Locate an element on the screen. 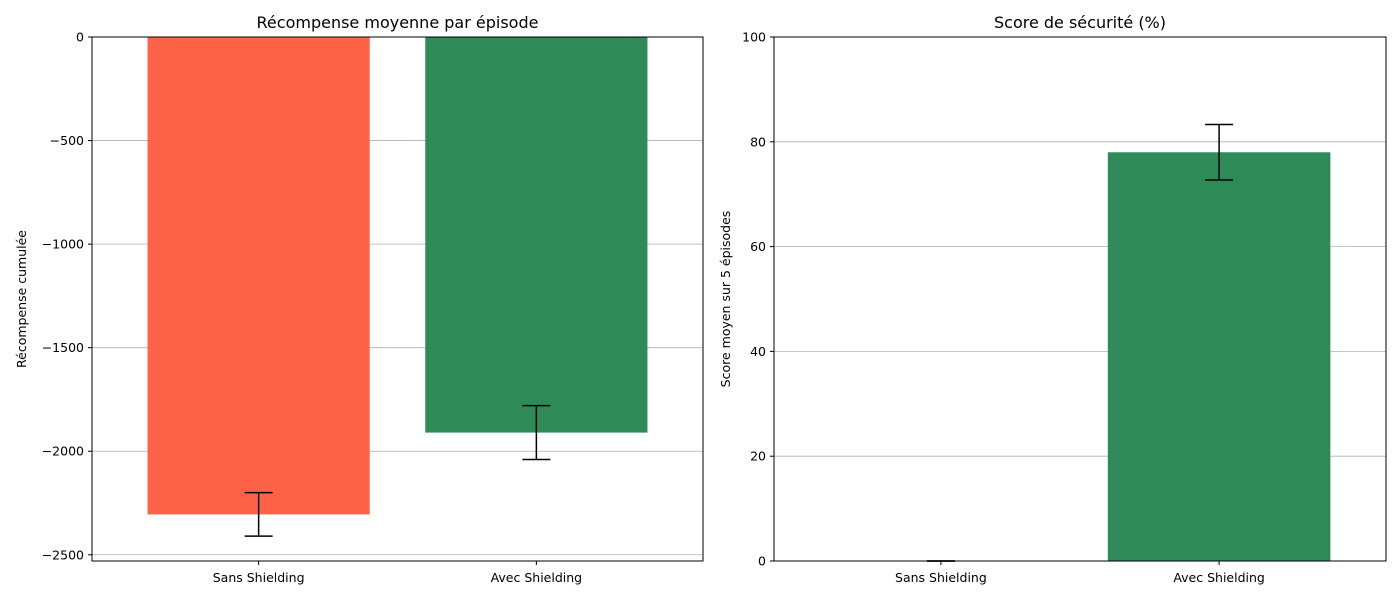  reward-chart-title: Récompense moyenne par épisode is located at coordinates (398, 22).